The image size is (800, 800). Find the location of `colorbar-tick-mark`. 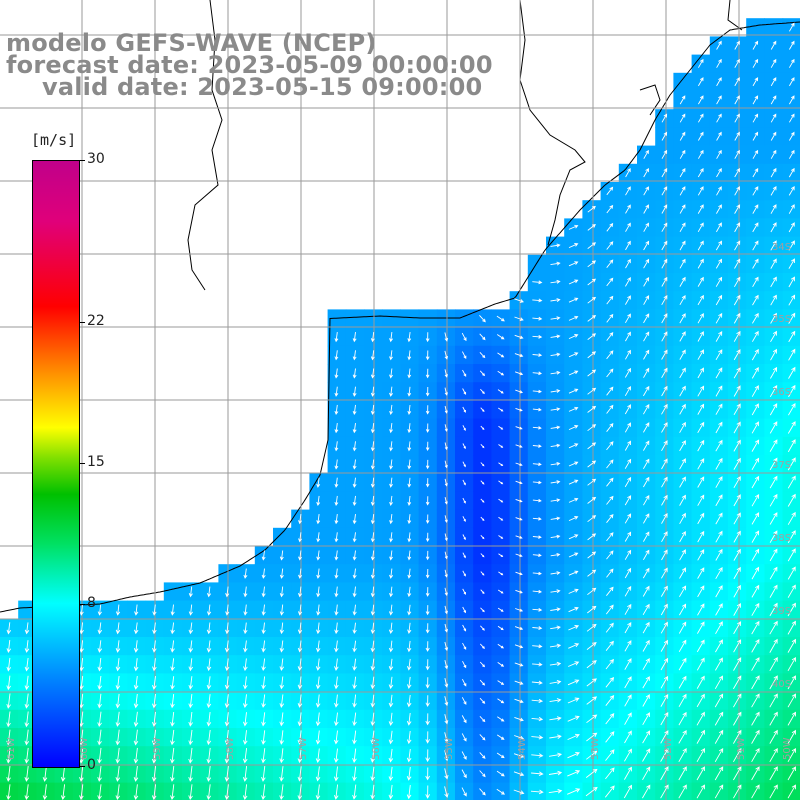

colorbar-tick-mark is located at coordinates (82, 322).